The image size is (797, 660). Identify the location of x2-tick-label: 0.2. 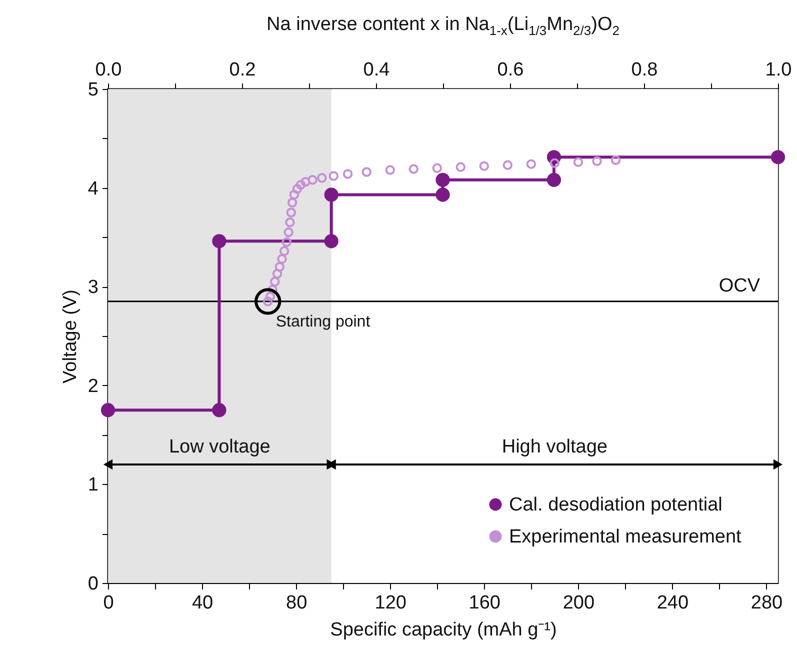
(242, 70).